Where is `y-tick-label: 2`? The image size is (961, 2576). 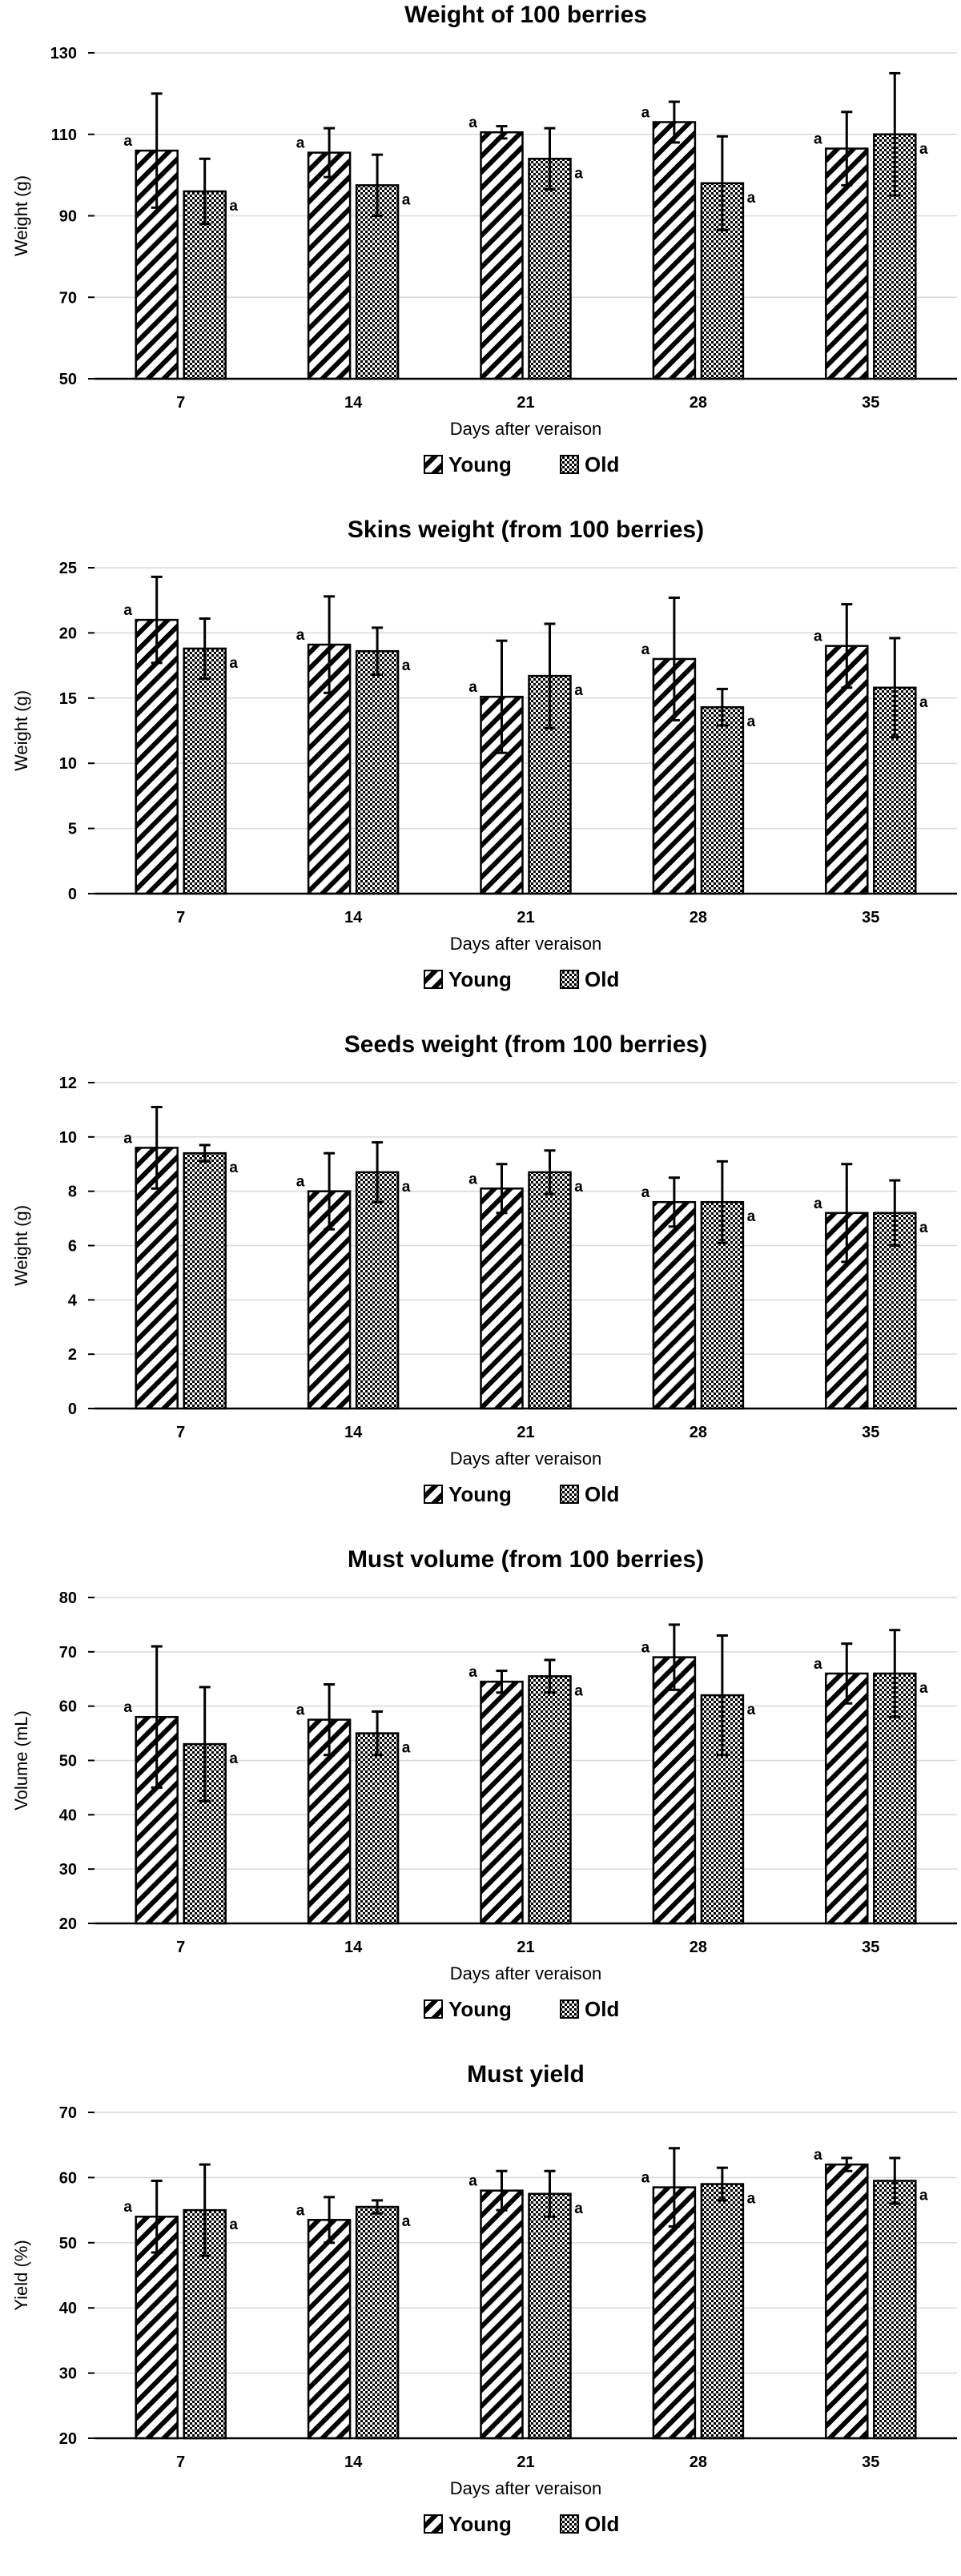 y-tick-label: 2 is located at coordinates (72, 1355).